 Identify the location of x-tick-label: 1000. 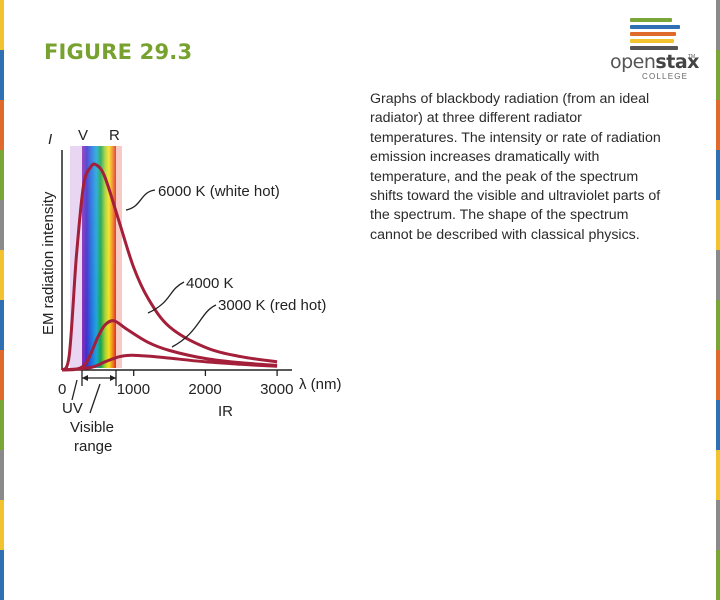
(133, 389).